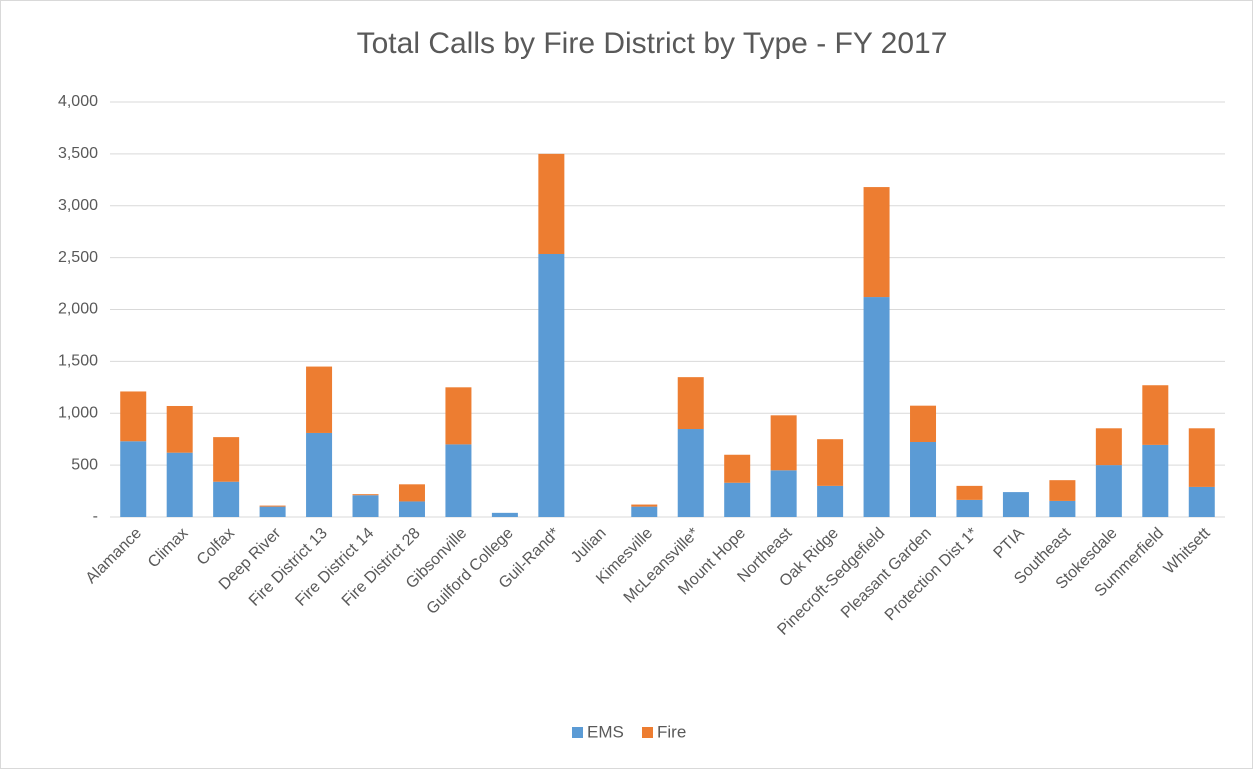  What do you see at coordinates (78, 153) in the screenshot?
I see `y-tick-label: 3,500` at bounding box center [78, 153].